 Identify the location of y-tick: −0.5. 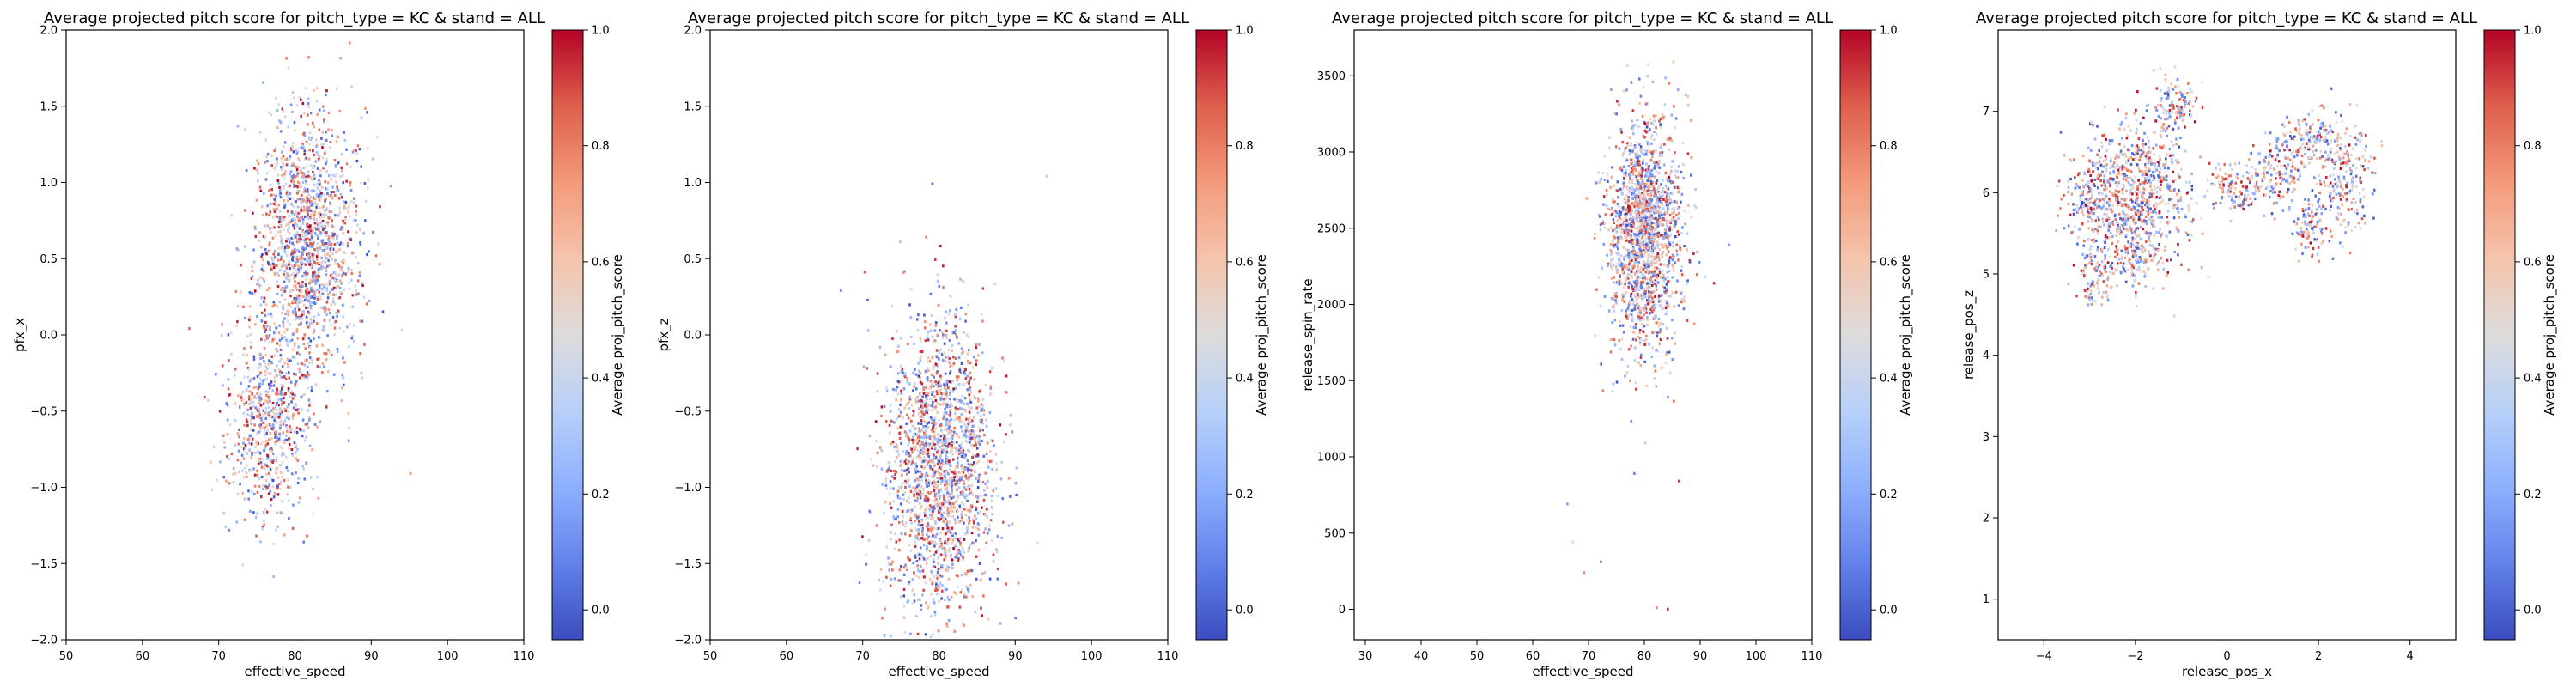
(48, 411).